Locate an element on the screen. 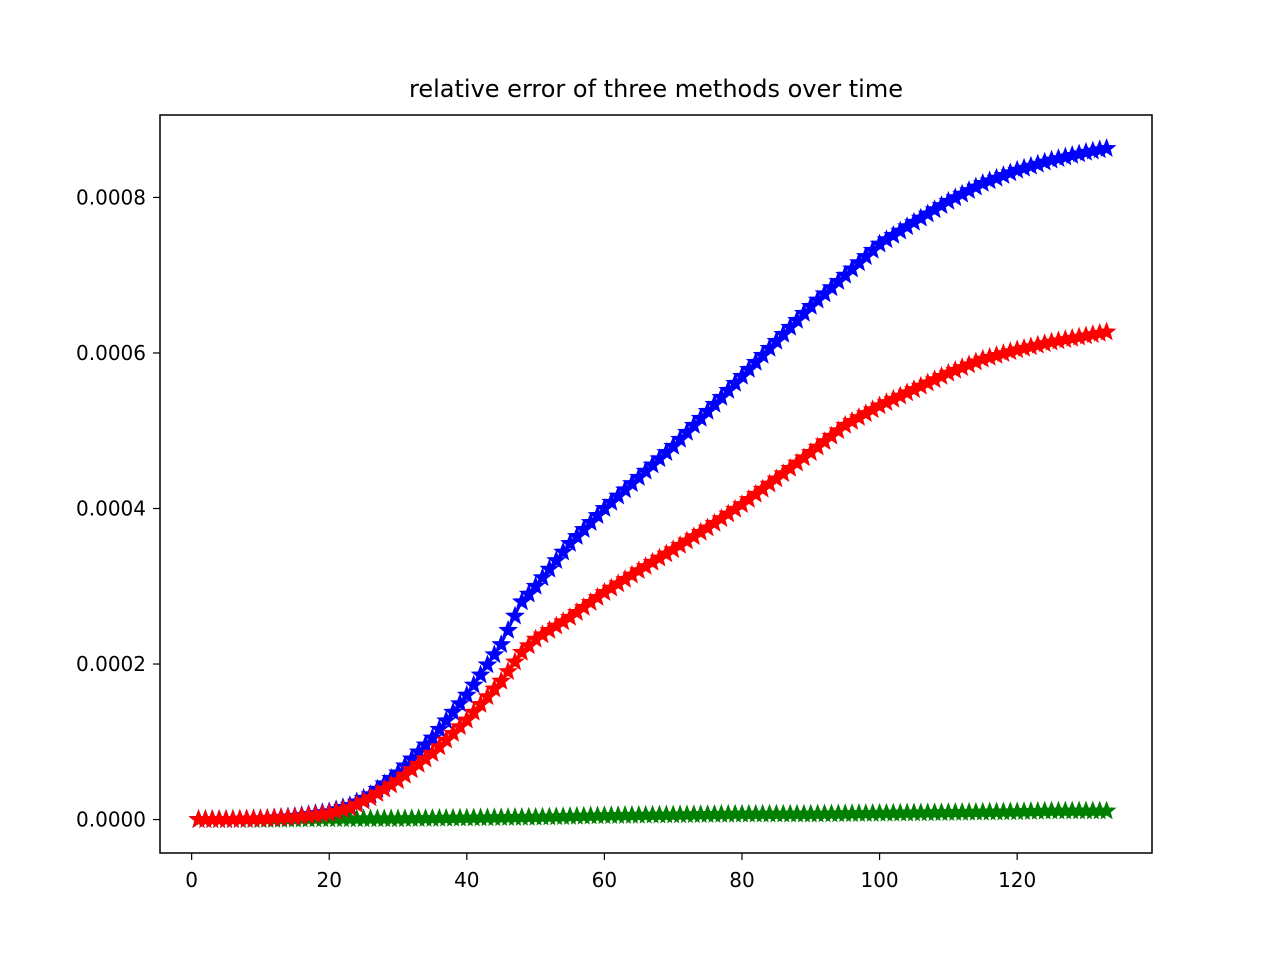 The height and width of the screenshot is (960, 1280). x-axis: 0 20 40 60 80 100 120 is located at coordinates (610, 872).